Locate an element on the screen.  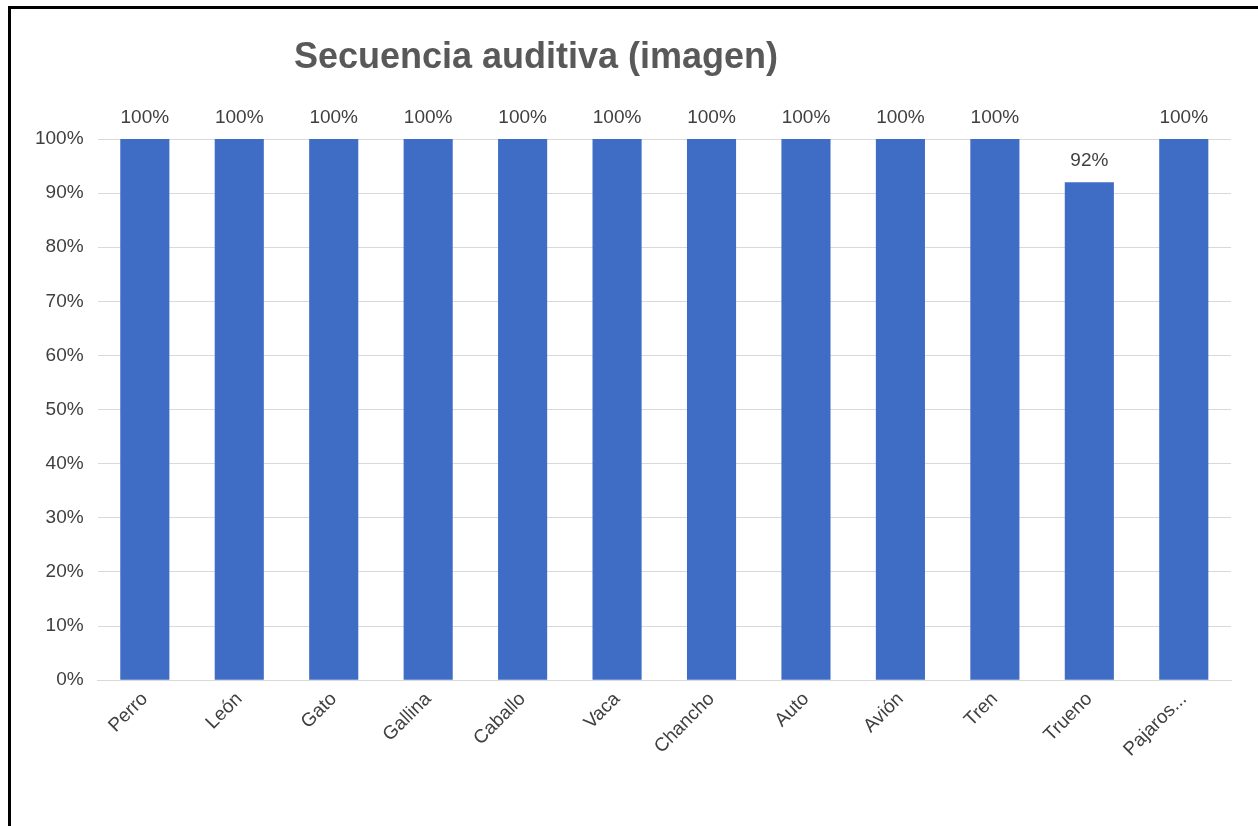
y-tick-label: 60% is located at coordinates (64, 354).